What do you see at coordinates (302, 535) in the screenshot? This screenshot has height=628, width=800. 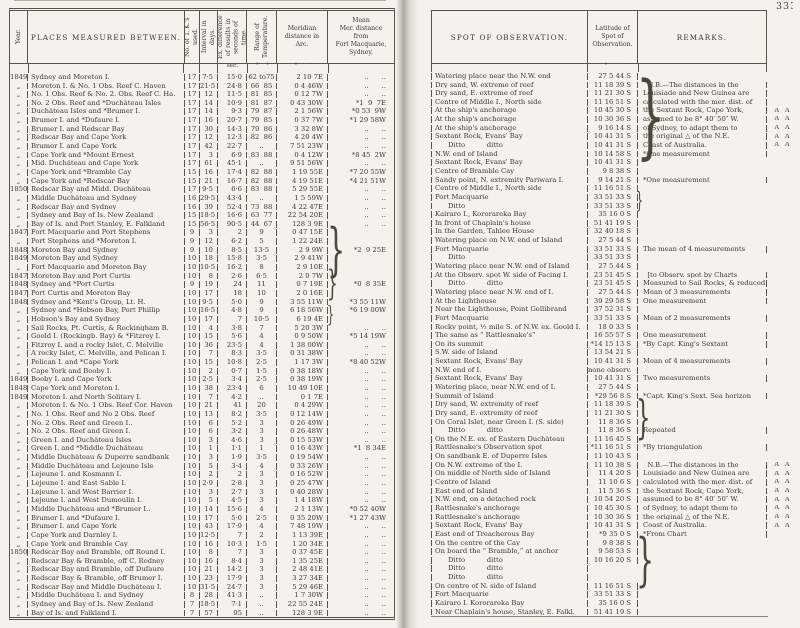 I see `table-cell: 1 13 39E` at bounding box center [302, 535].